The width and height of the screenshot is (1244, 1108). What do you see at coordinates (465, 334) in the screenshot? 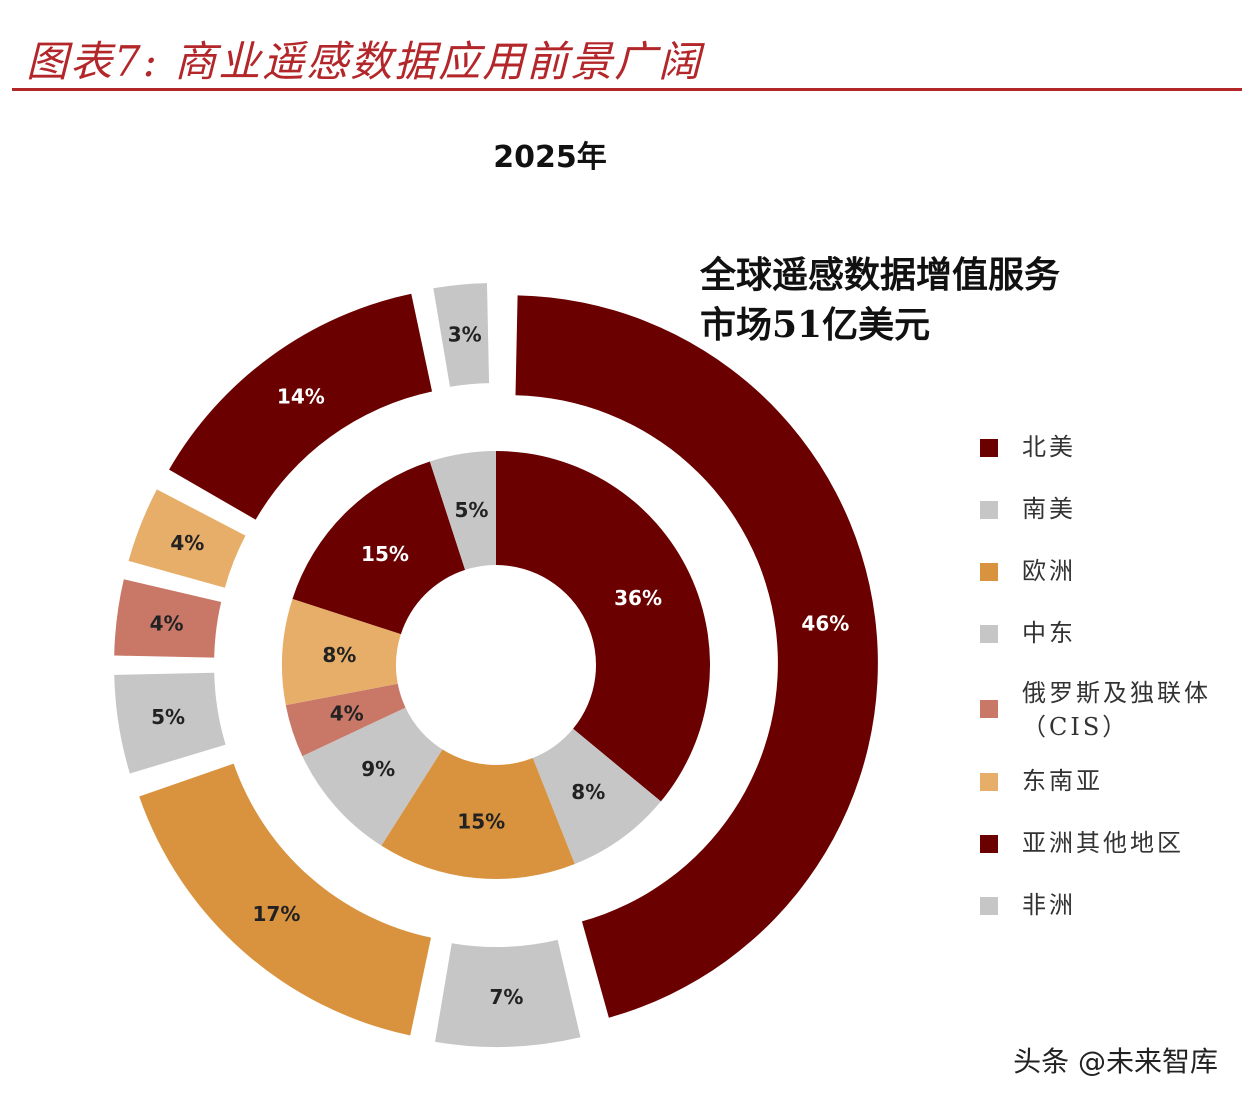
I see `outer-ring-slice-label: 3%` at bounding box center [465, 334].